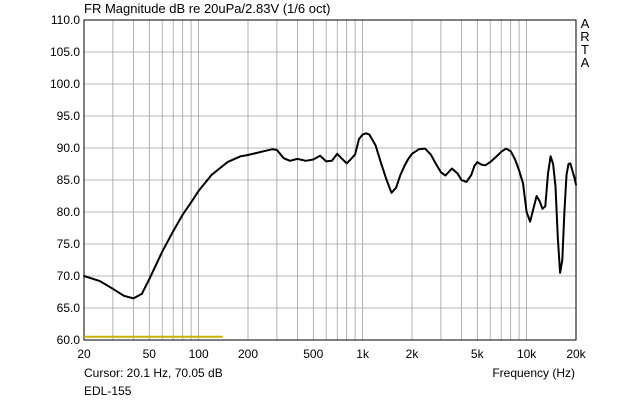 Image resolution: width=640 pixels, height=400 pixels. What do you see at coordinates (576, 354) in the screenshot?
I see `x-tick-label: 20k` at bounding box center [576, 354].